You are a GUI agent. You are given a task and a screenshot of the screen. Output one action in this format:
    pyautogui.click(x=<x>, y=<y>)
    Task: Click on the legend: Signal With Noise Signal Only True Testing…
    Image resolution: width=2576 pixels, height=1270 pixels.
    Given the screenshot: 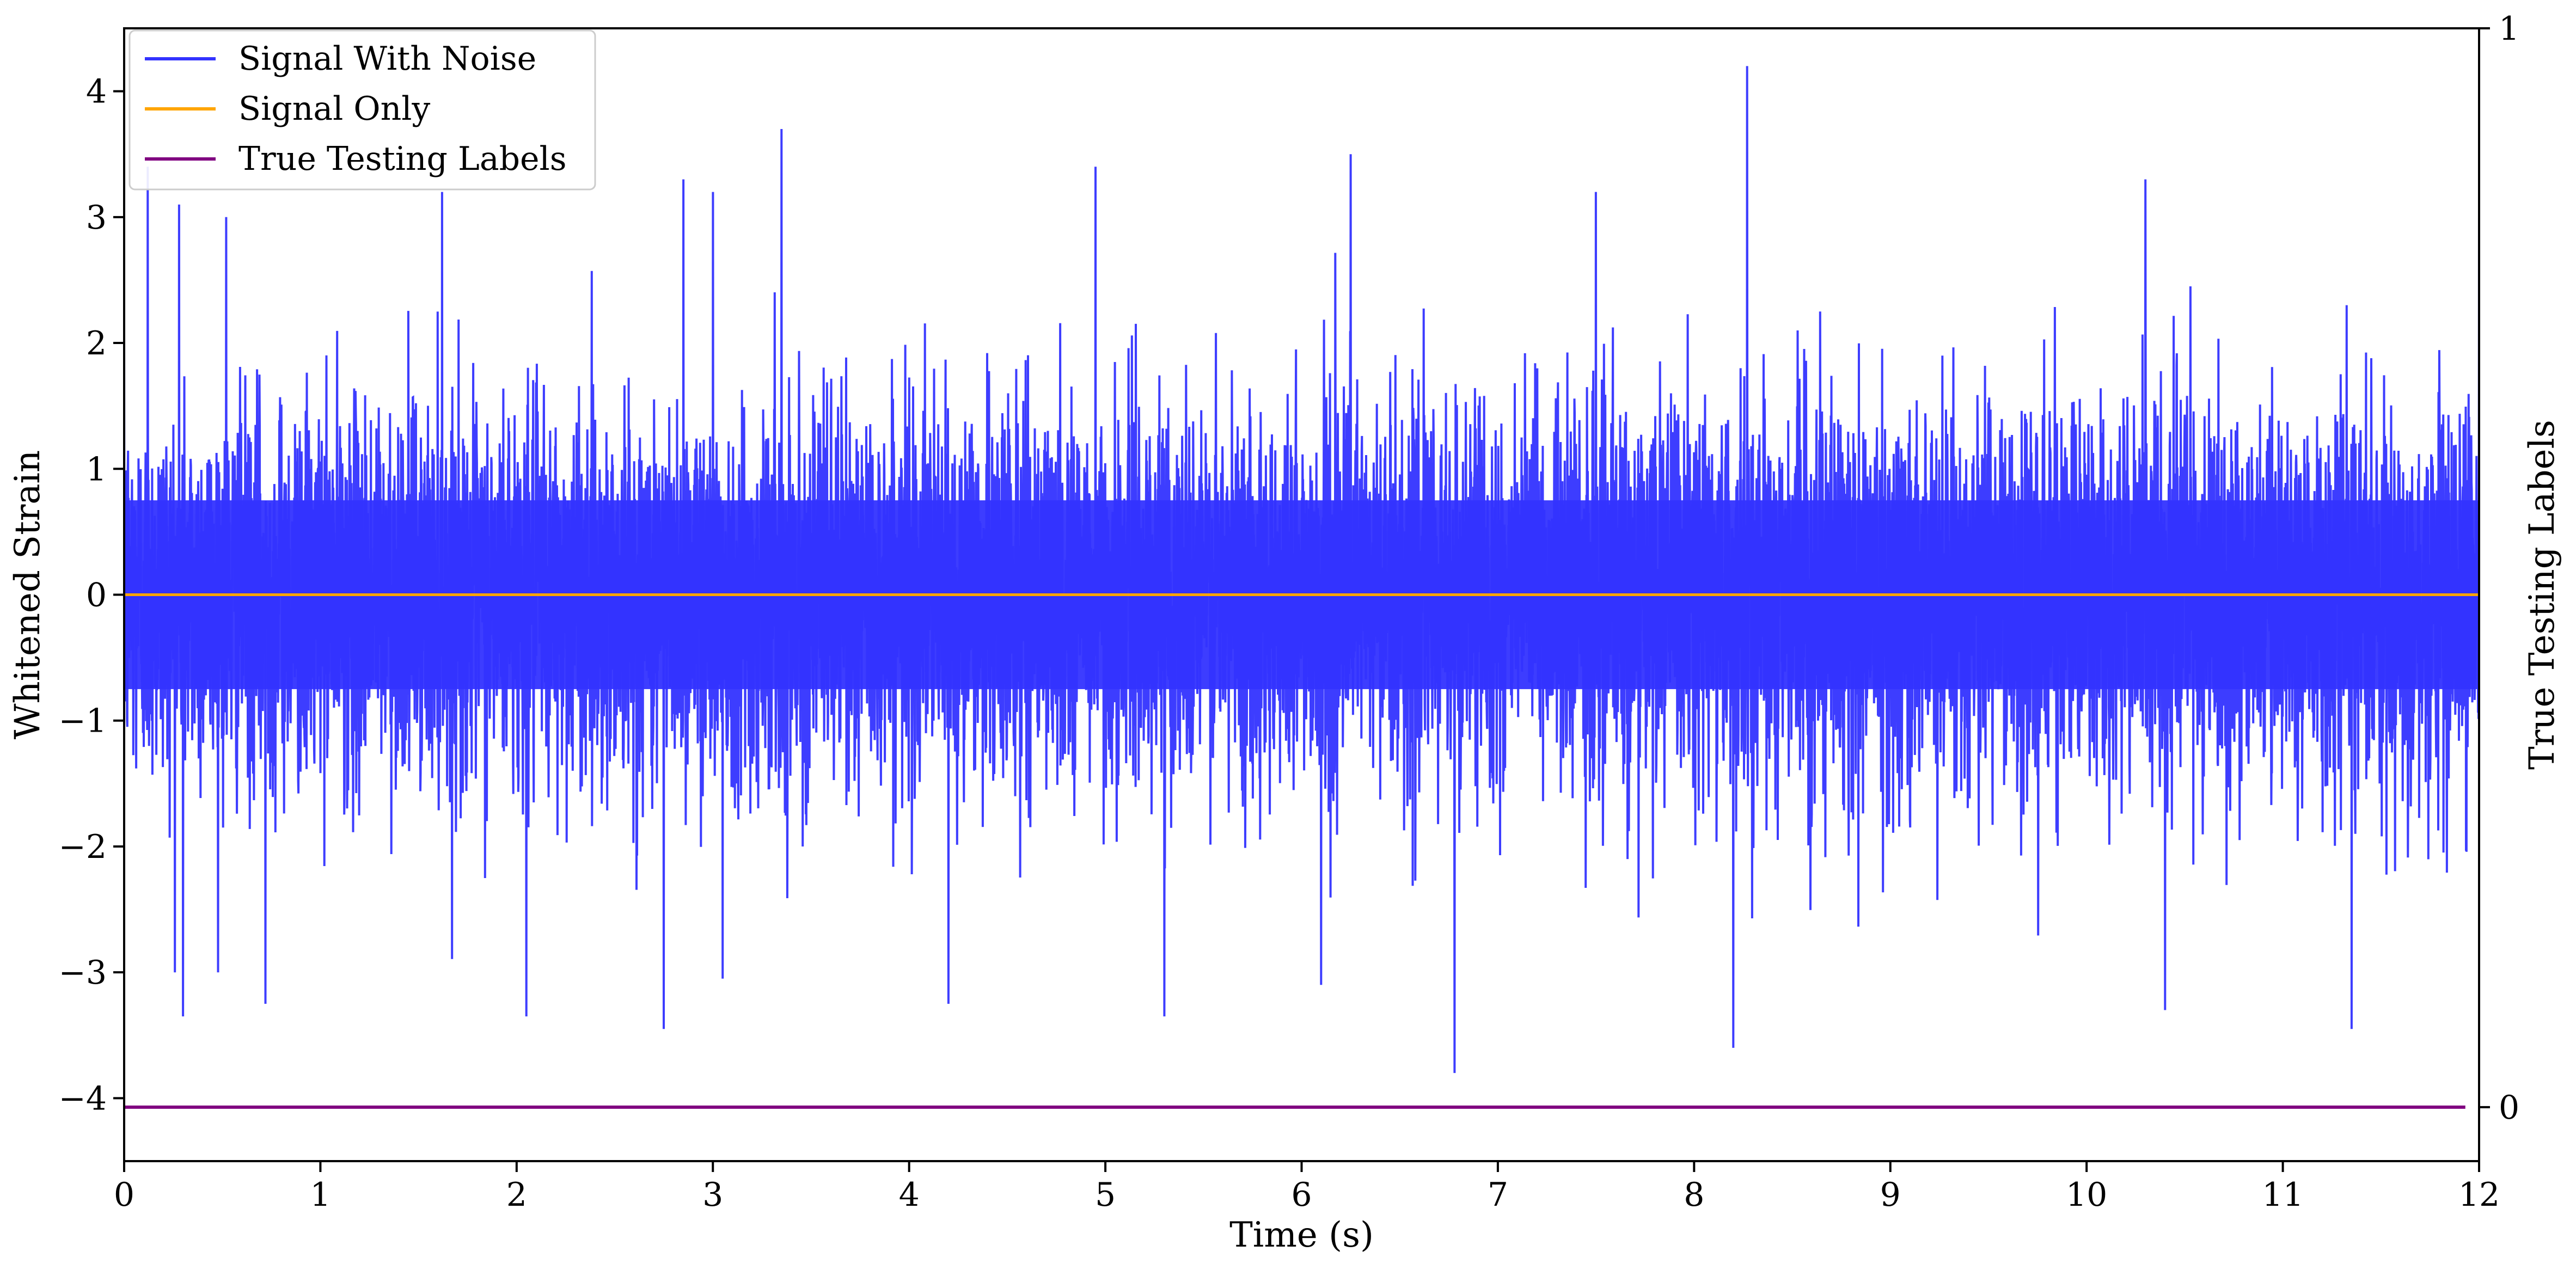 What is the action you would take?
    pyautogui.click(x=362, y=110)
    